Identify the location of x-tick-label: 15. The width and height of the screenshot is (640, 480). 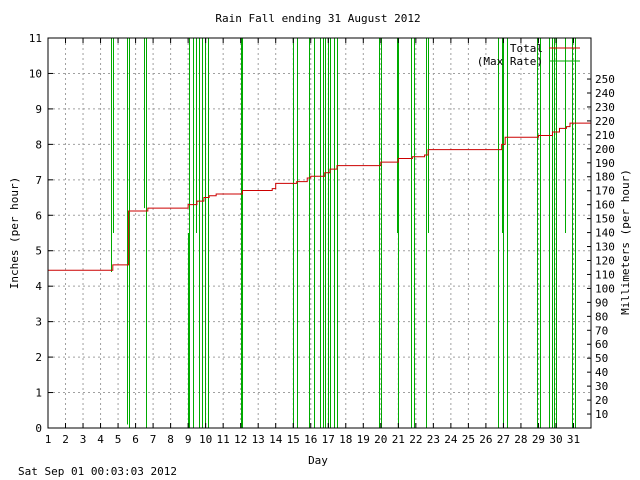
(293, 439).